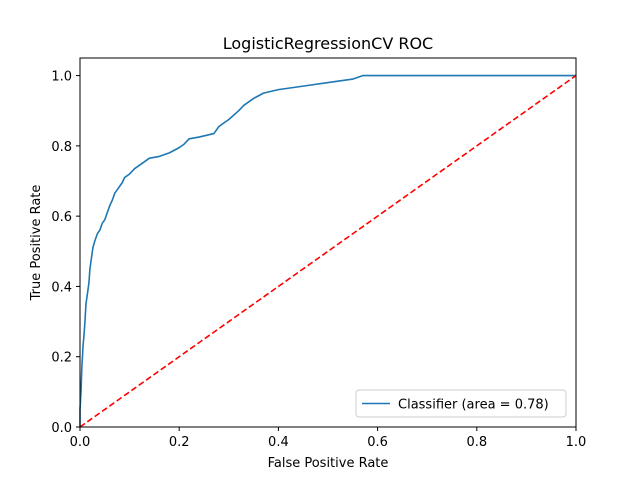 Image resolution: width=640 pixels, height=480 pixels. Describe the element at coordinates (61, 217) in the screenshot. I see `y-tick-label: 0.6` at that location.